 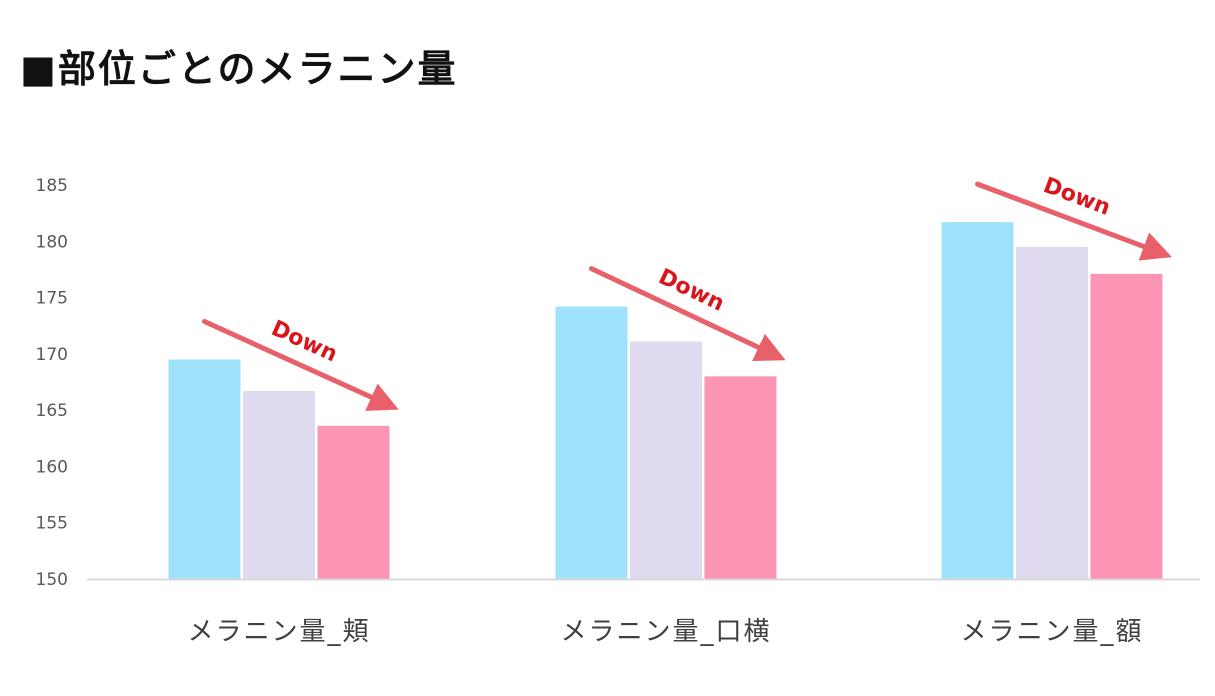 What do you see at coordinates (1051, 632) in the screenshot?
I see `category-label: メラニン量_額` at bounding box center [1051, 632].